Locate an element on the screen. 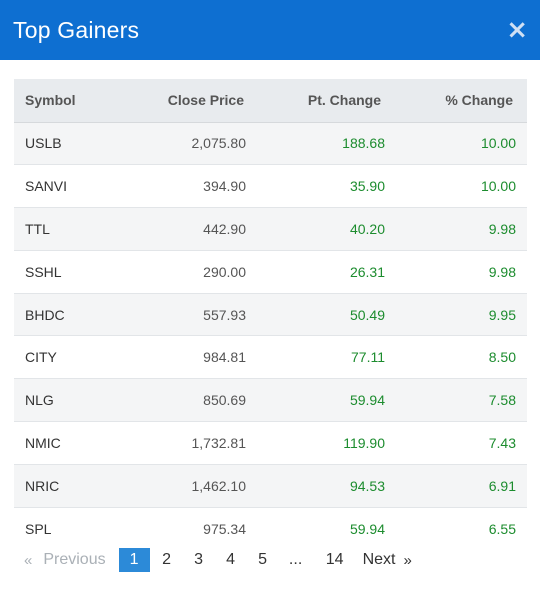 The height and width of the screenshot is (600, 540). cell-pt-change: 26.31 is located at coordinates (367, 271).